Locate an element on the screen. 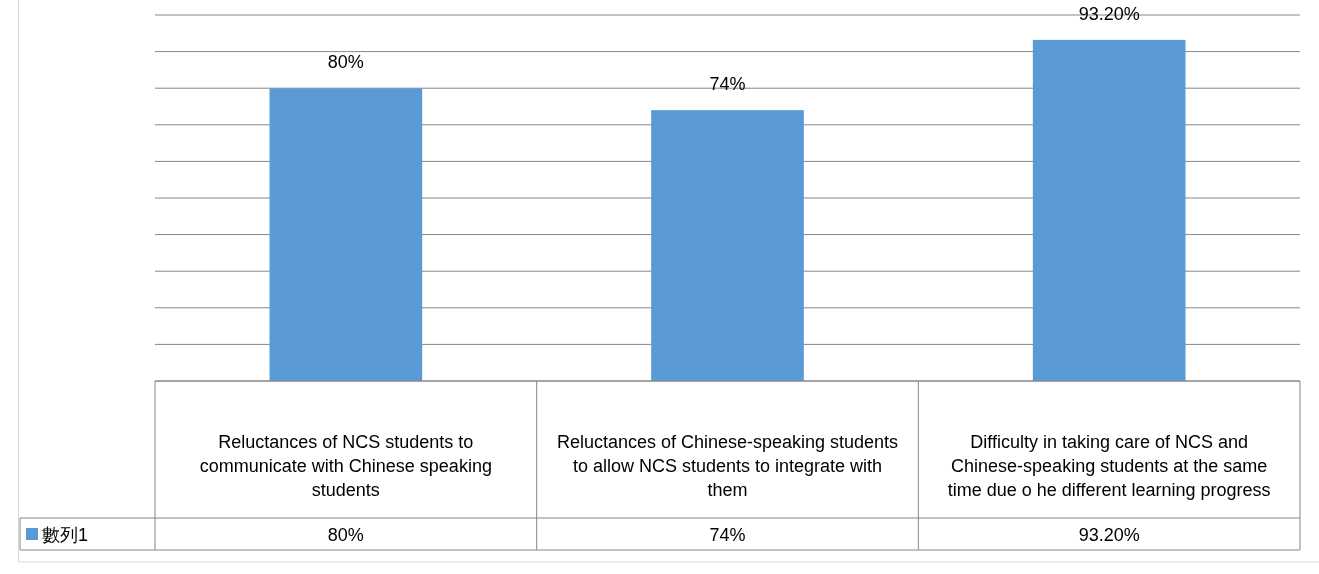  table-value: 74% is located at coordinates (727, 535).